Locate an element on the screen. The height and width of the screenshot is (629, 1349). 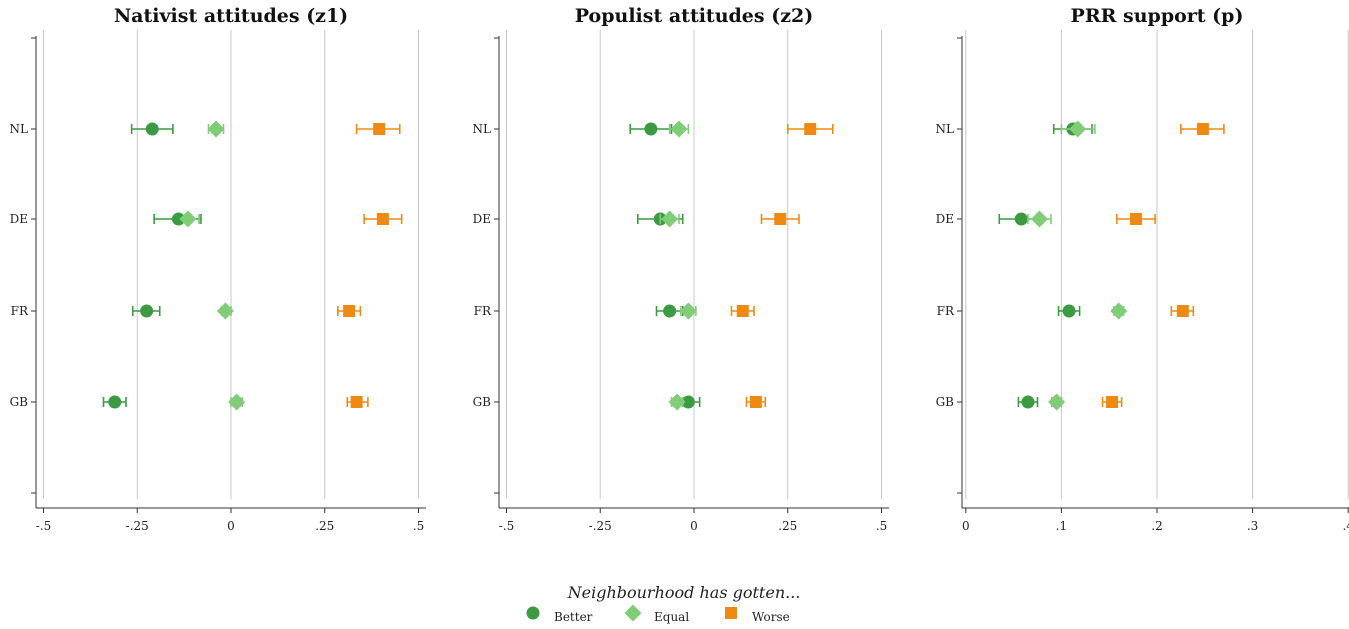
legend-label: Worse is located at coordinates (771, 617).